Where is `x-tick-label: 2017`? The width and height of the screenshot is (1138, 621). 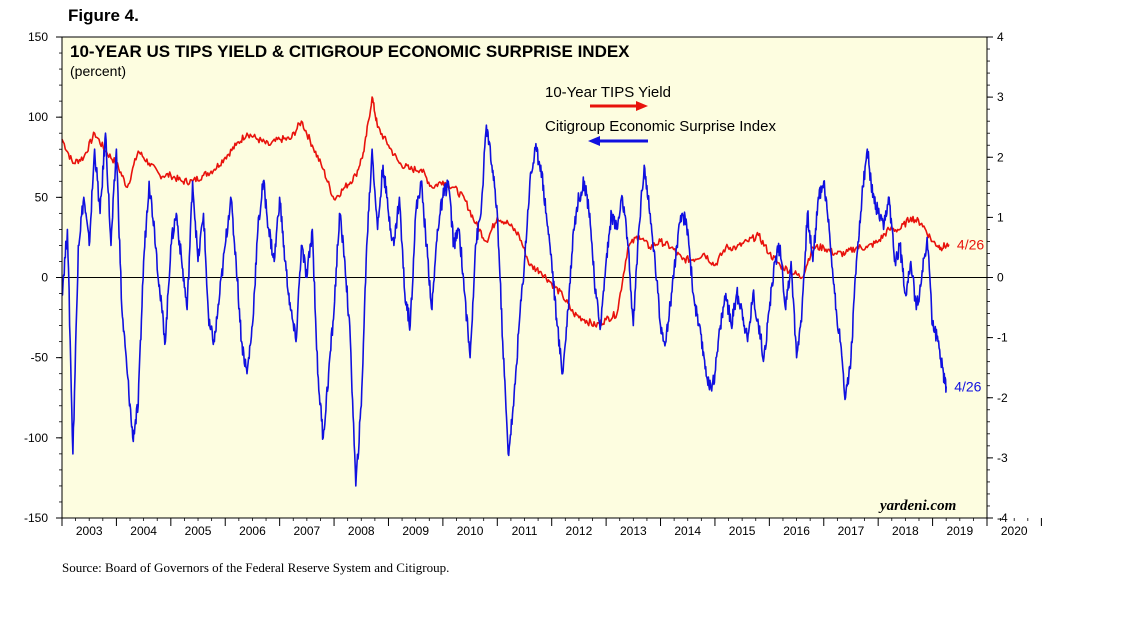 x-tick-label: 2017 is located at coordinates (851, 531).